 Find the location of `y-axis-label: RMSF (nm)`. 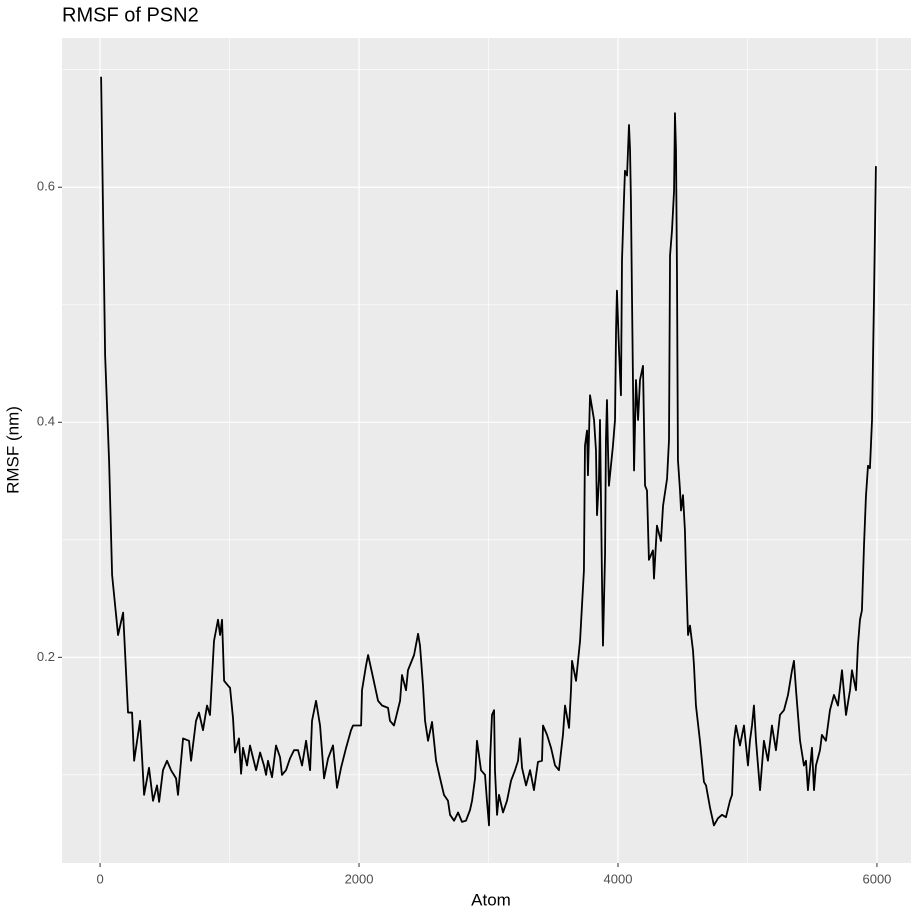

y-axis-label: RMSF (nm) is located at coordinates (12, 450).